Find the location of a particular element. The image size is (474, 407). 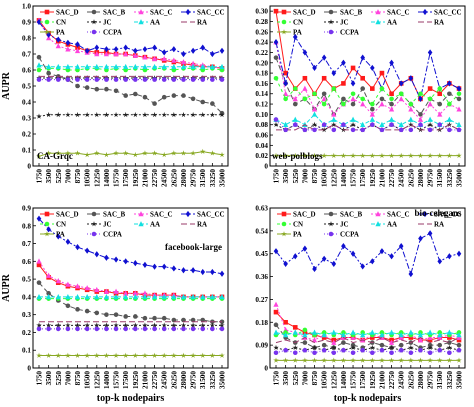

y-tick-label: 0.16 is located at coordinates (261, 84).